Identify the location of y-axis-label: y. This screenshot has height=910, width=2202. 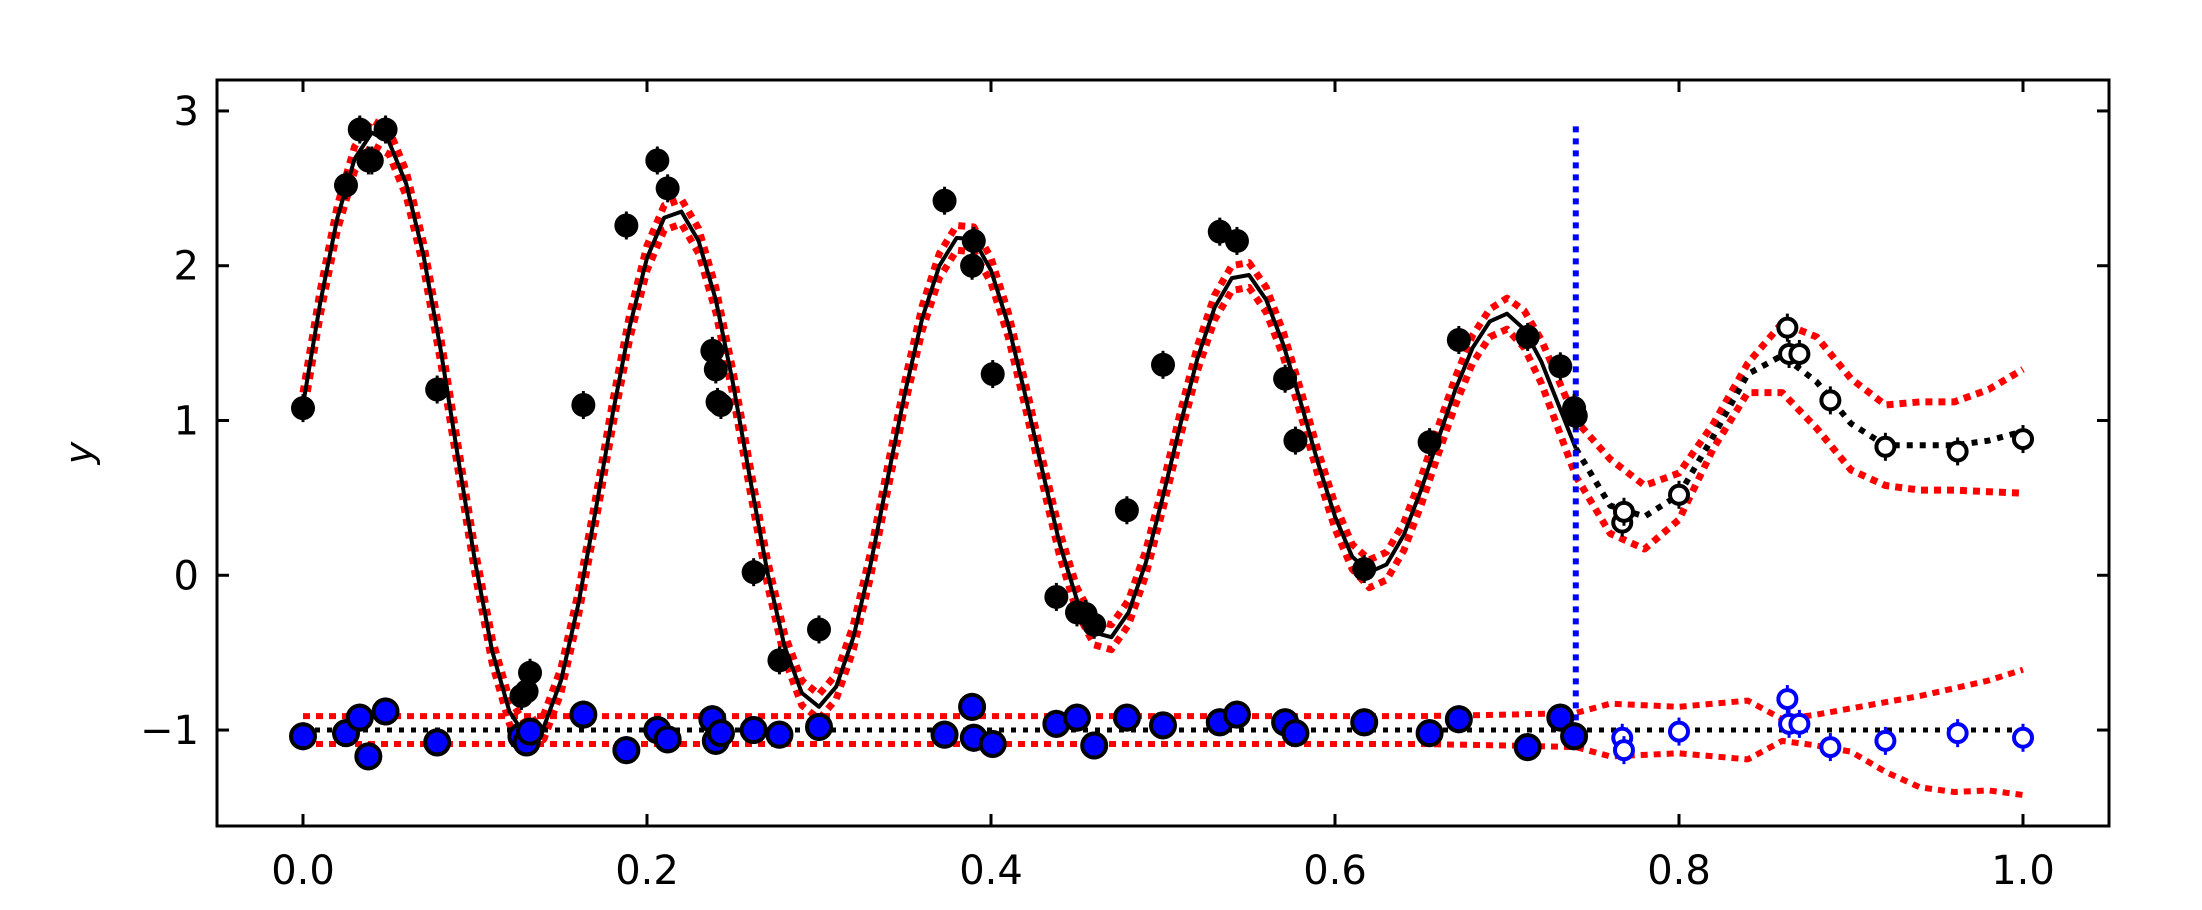
(79, 453).